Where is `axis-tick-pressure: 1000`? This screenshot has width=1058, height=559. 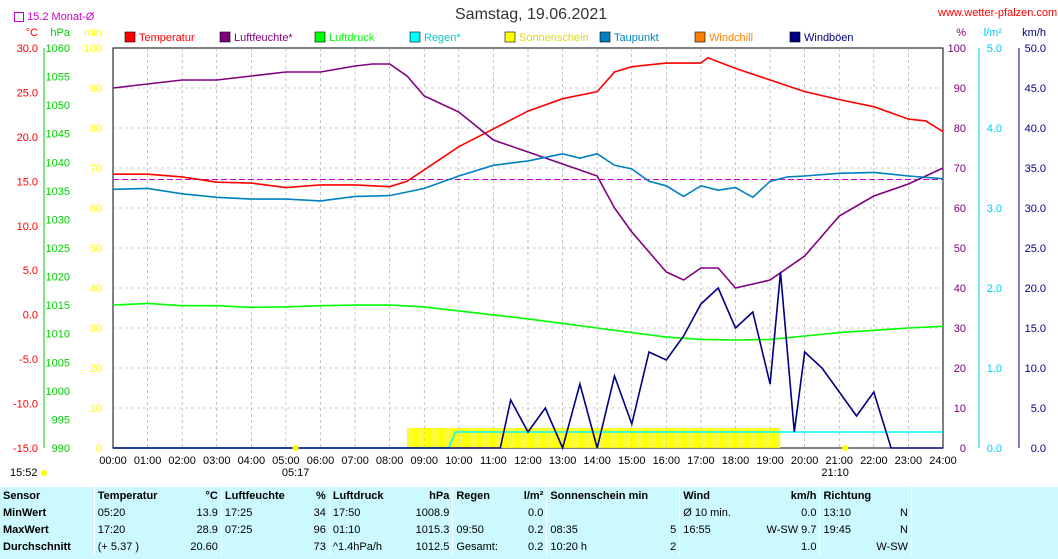 axis-tick-pressure: 1000 is located at coordinates (58, 392).